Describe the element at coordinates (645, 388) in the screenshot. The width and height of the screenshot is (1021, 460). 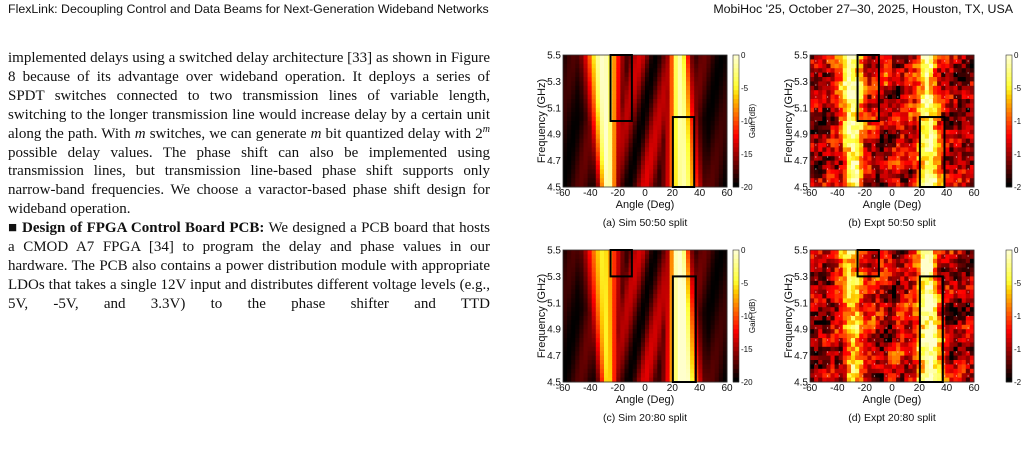
I see `x-tick-label: 0` at that location.